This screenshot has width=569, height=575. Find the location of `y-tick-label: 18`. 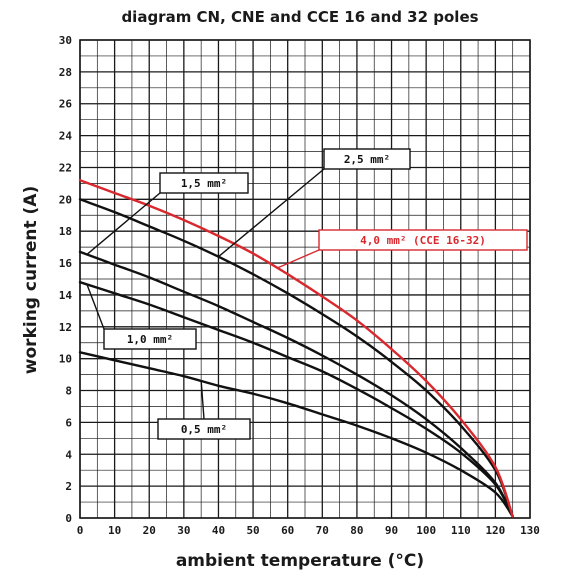

y-tick-label: 18 is located at coordinates (65, 231).